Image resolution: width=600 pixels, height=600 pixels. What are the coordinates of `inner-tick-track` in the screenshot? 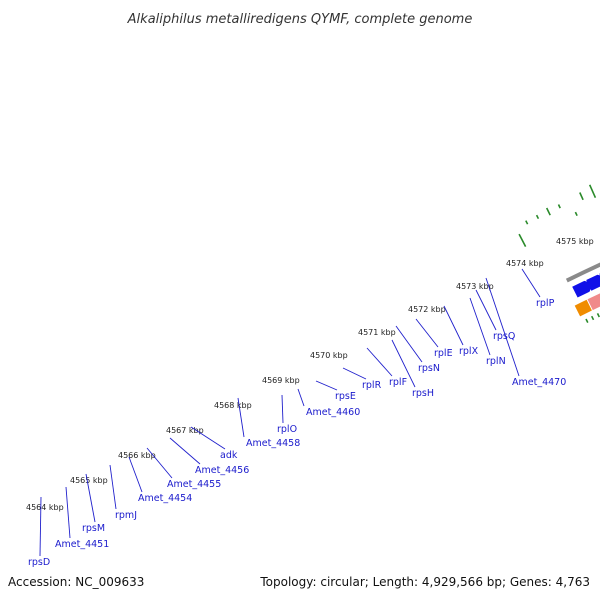 It's located at (592, 318).